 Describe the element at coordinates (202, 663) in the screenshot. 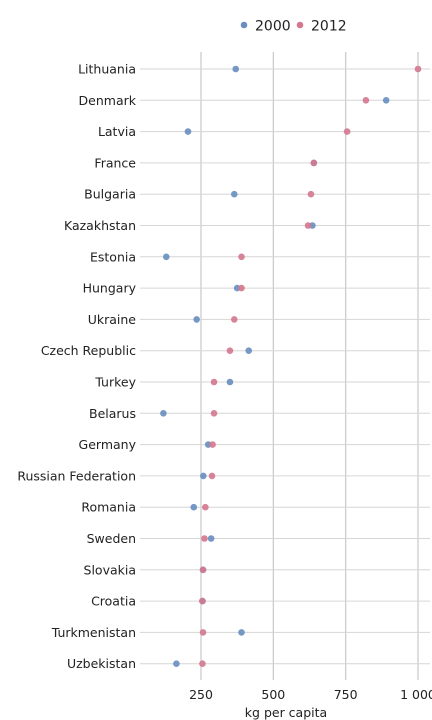

I see `point-2012-uzbekistan` at that location.